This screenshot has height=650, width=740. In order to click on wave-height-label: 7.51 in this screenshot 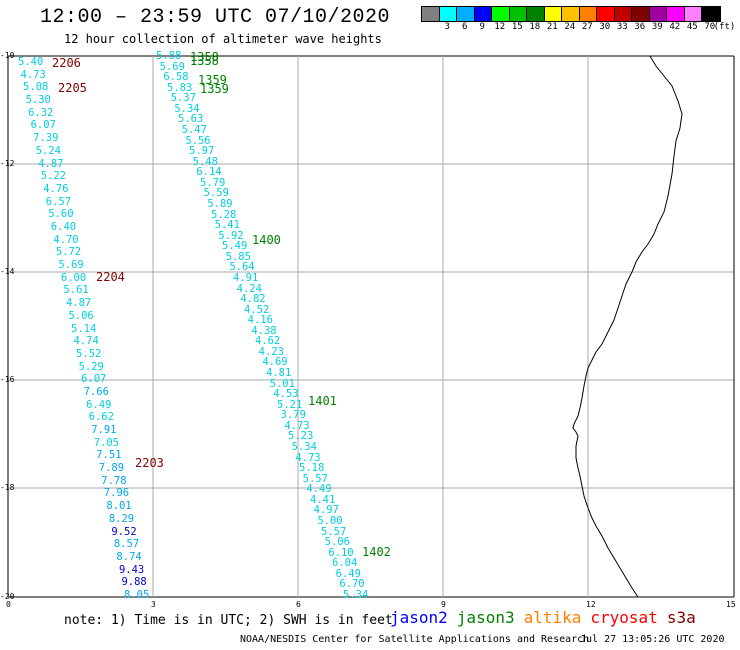, I will do `click(109, 455)`.